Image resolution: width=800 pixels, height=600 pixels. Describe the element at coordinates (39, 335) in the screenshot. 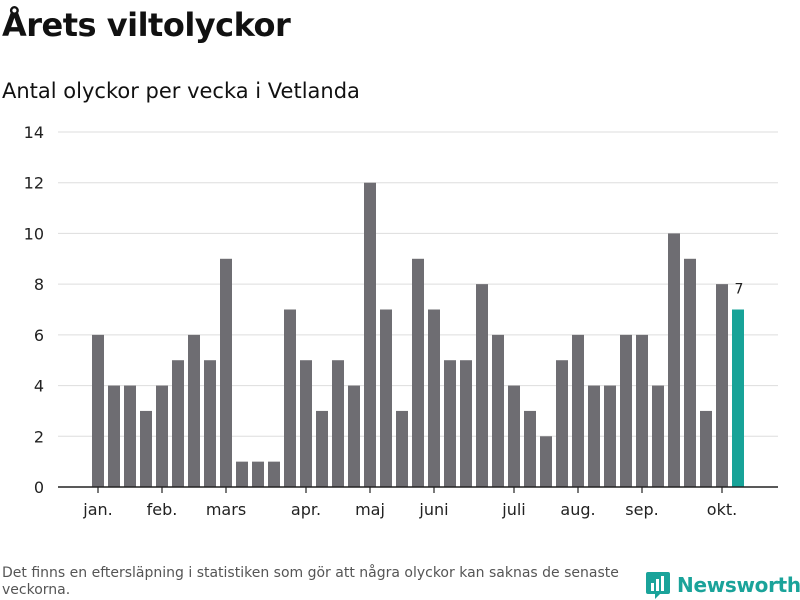

I see `y-tick-label: 6` at that location.